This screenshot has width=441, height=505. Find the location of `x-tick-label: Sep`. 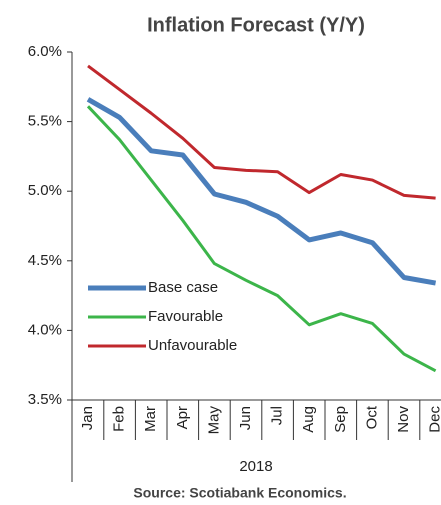

x-tick-label: Sep is located at coordinates (340, 419).